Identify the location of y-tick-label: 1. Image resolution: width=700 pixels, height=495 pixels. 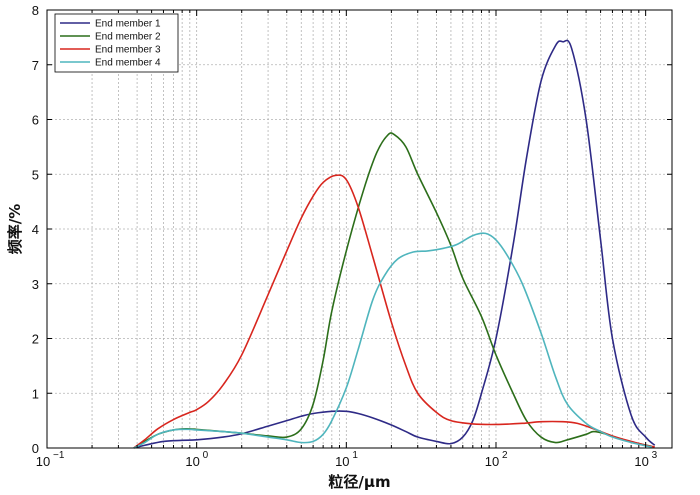
(35, 393).